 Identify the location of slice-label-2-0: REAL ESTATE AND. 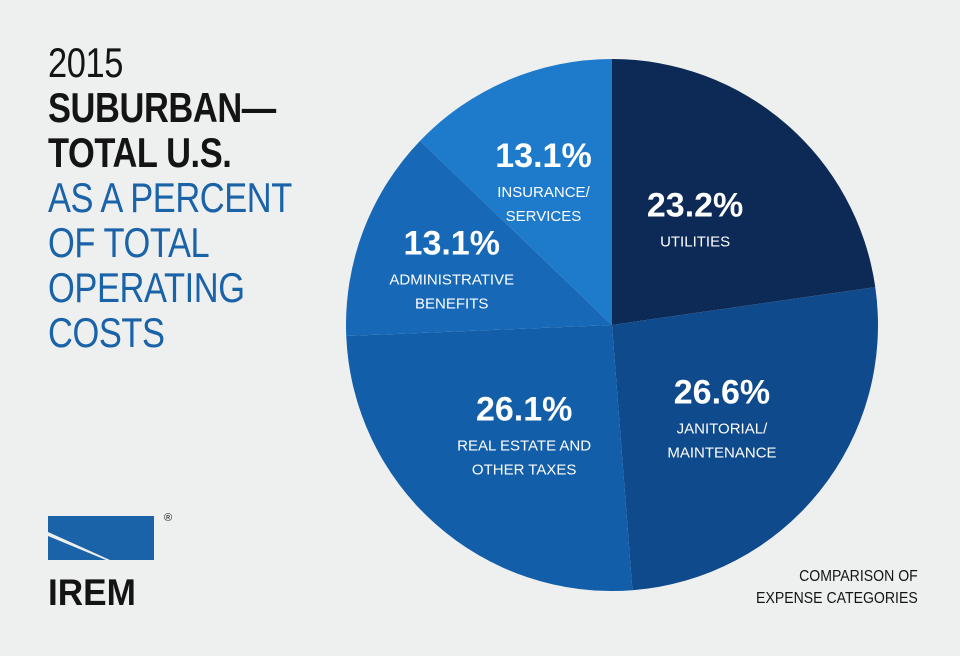
(524, 445).